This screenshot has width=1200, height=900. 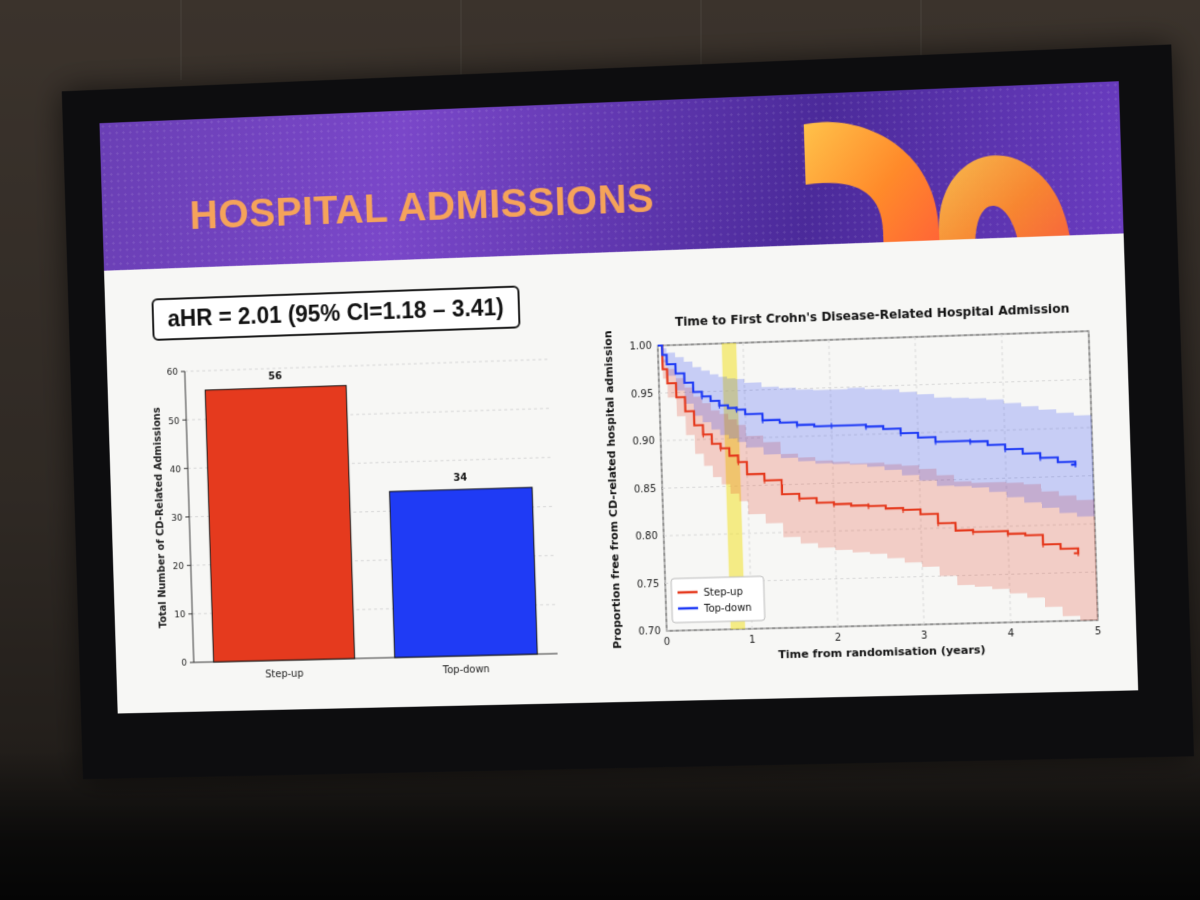 What do you see at coordinates (838, 638) in the screenshot?
I see `km-x-tick-label: 2` at bounding box center [838, 638].